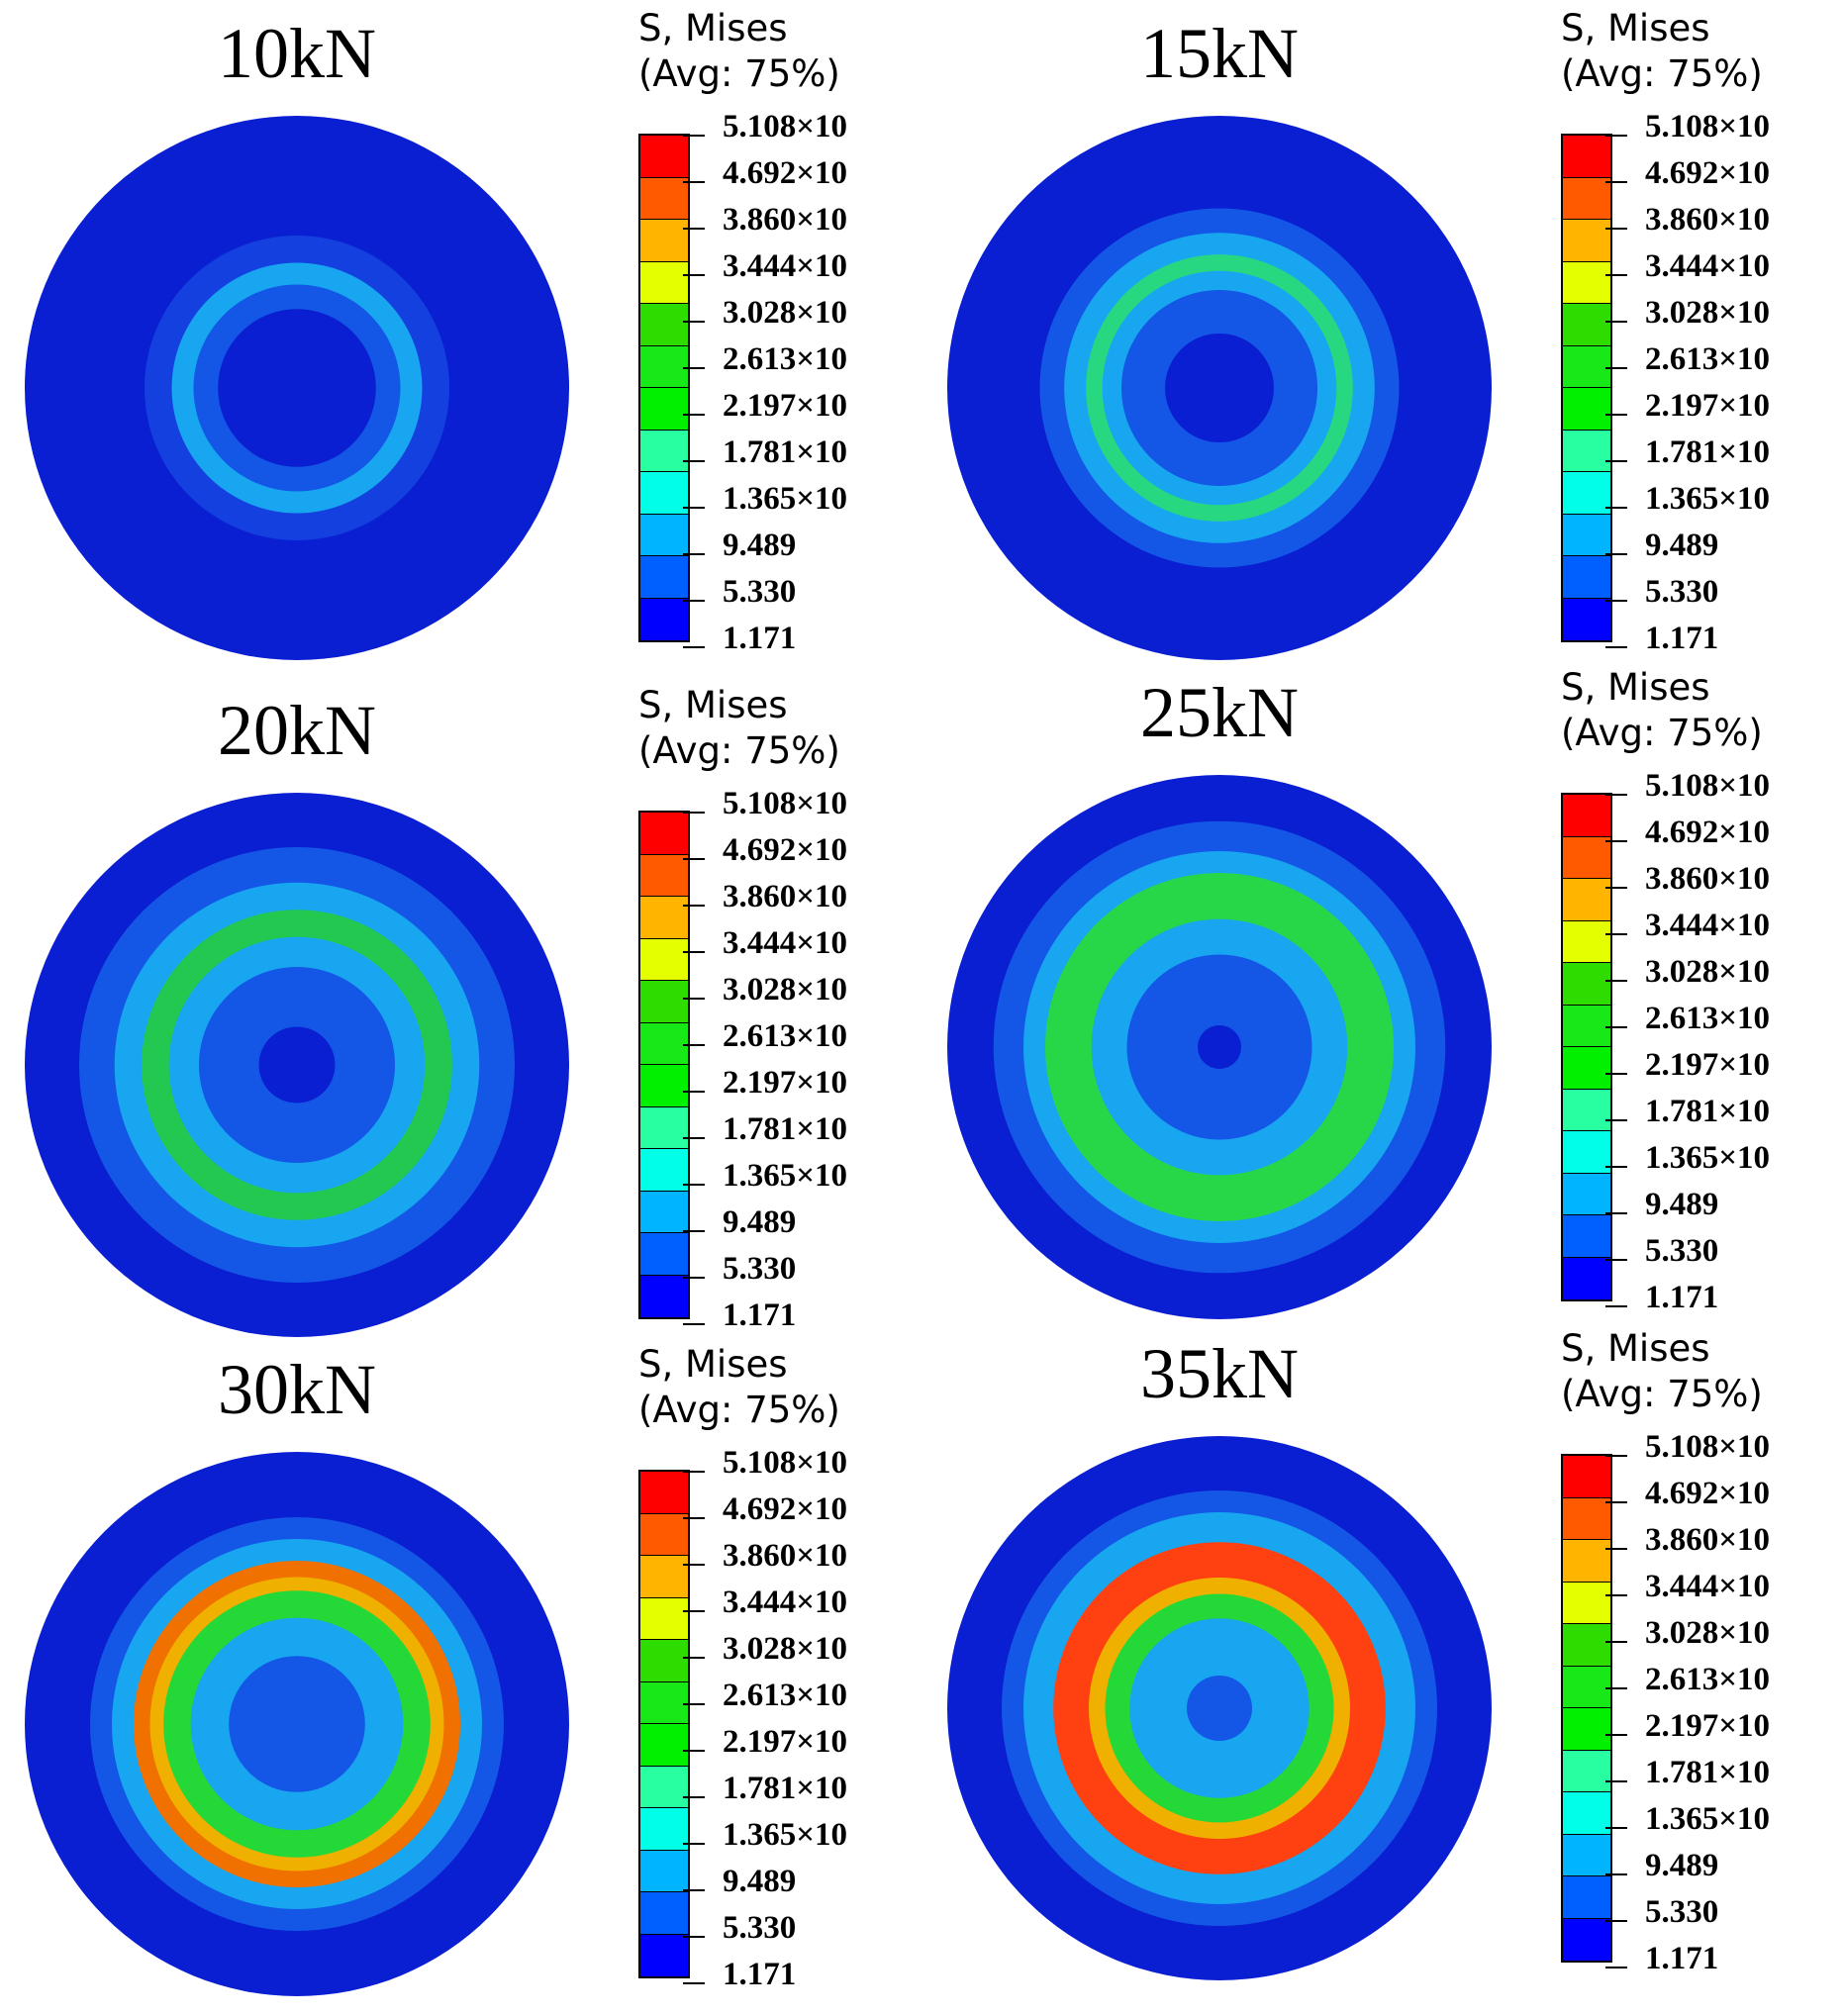  I want to click on legend-value: 1.171, so click(760, 1315).